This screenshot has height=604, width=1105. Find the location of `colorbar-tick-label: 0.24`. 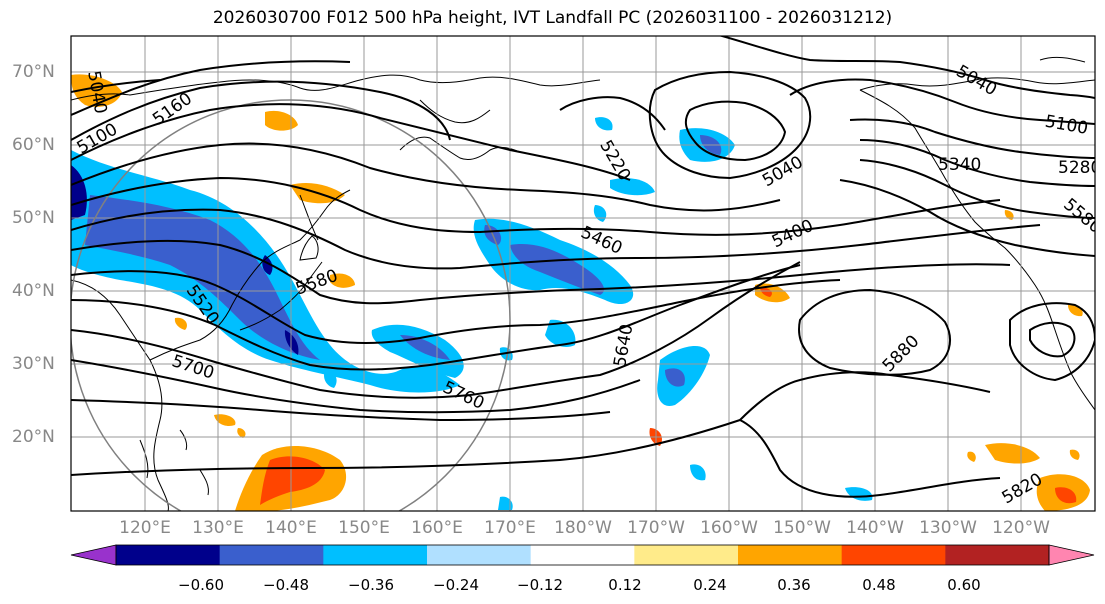

colorbar-tick-label: 0.24 is located at coordinates (710, 585).